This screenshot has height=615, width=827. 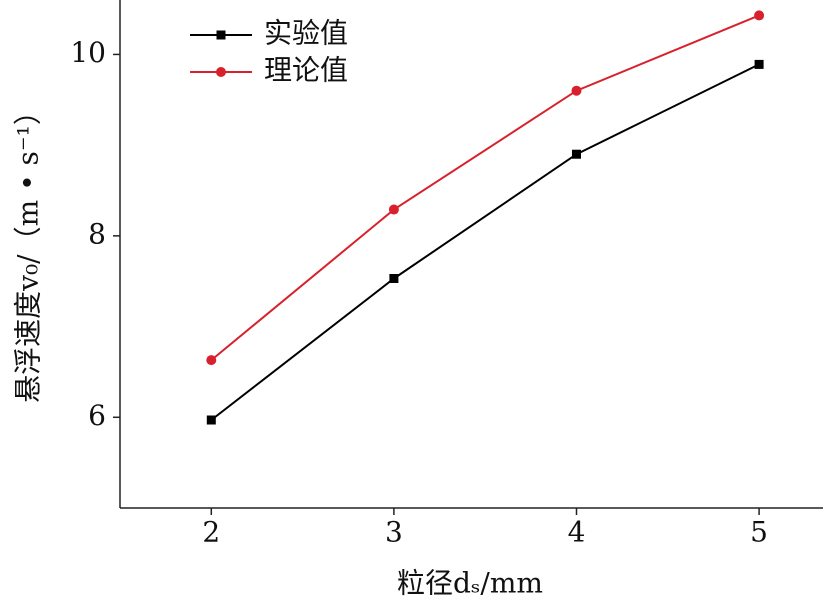 What do you see at coordinates (470, 583) in the screenshot?
I see `x-axis-label: 粒径dₛ/mm` at bounding box center [470, 583].